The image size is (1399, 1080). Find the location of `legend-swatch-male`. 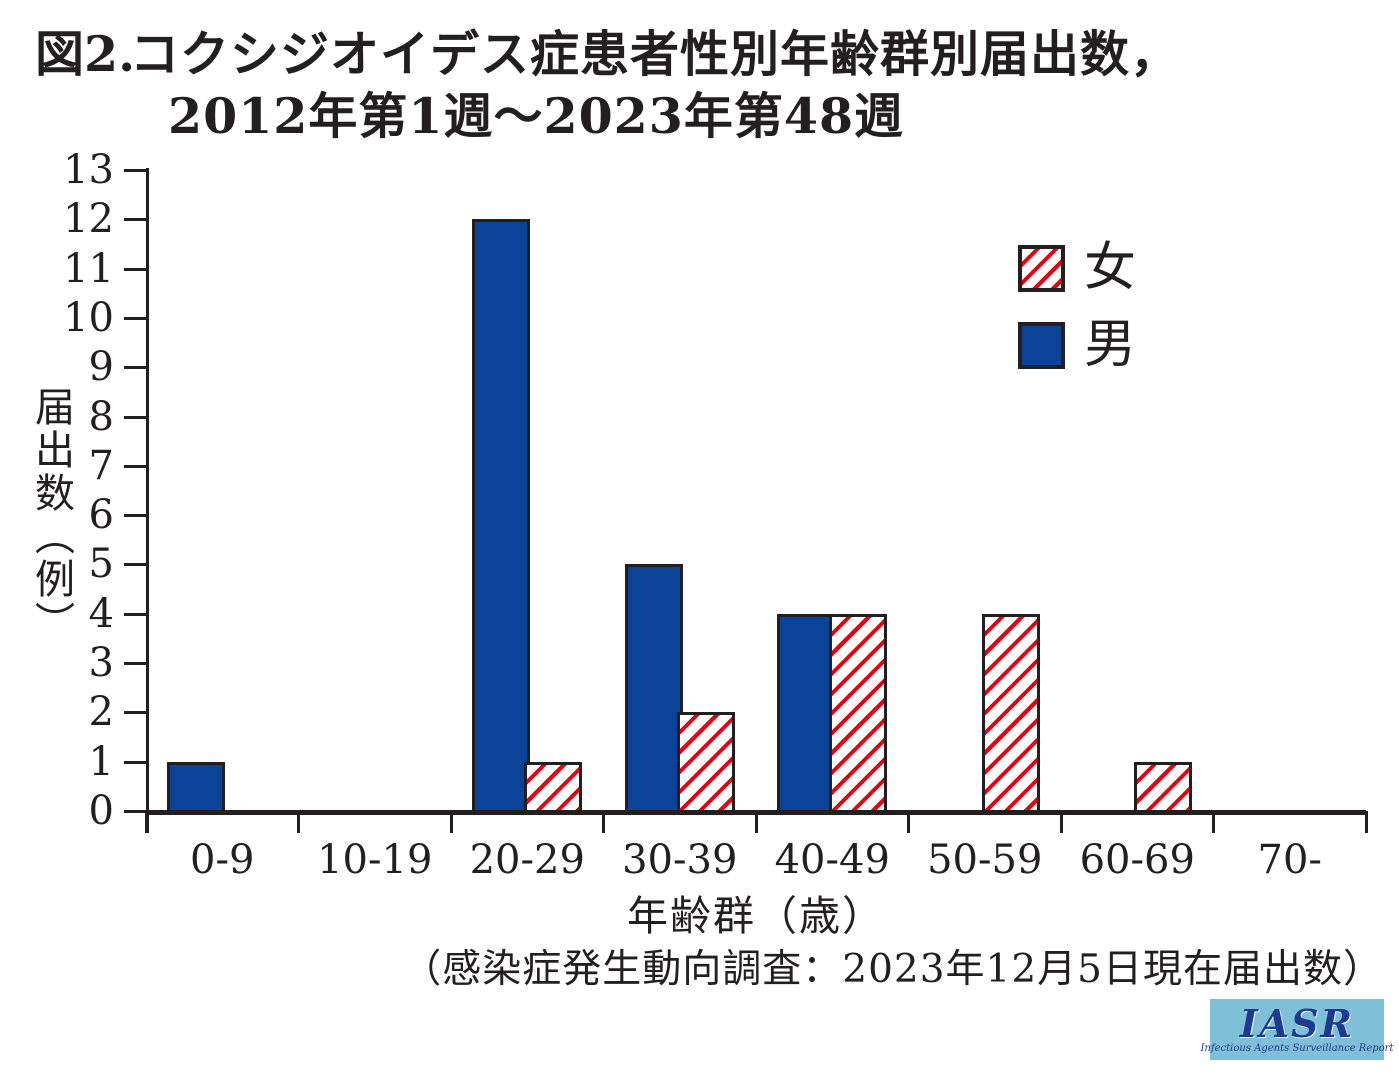

legend-swatch-male is located at coordinates (1041, 345).